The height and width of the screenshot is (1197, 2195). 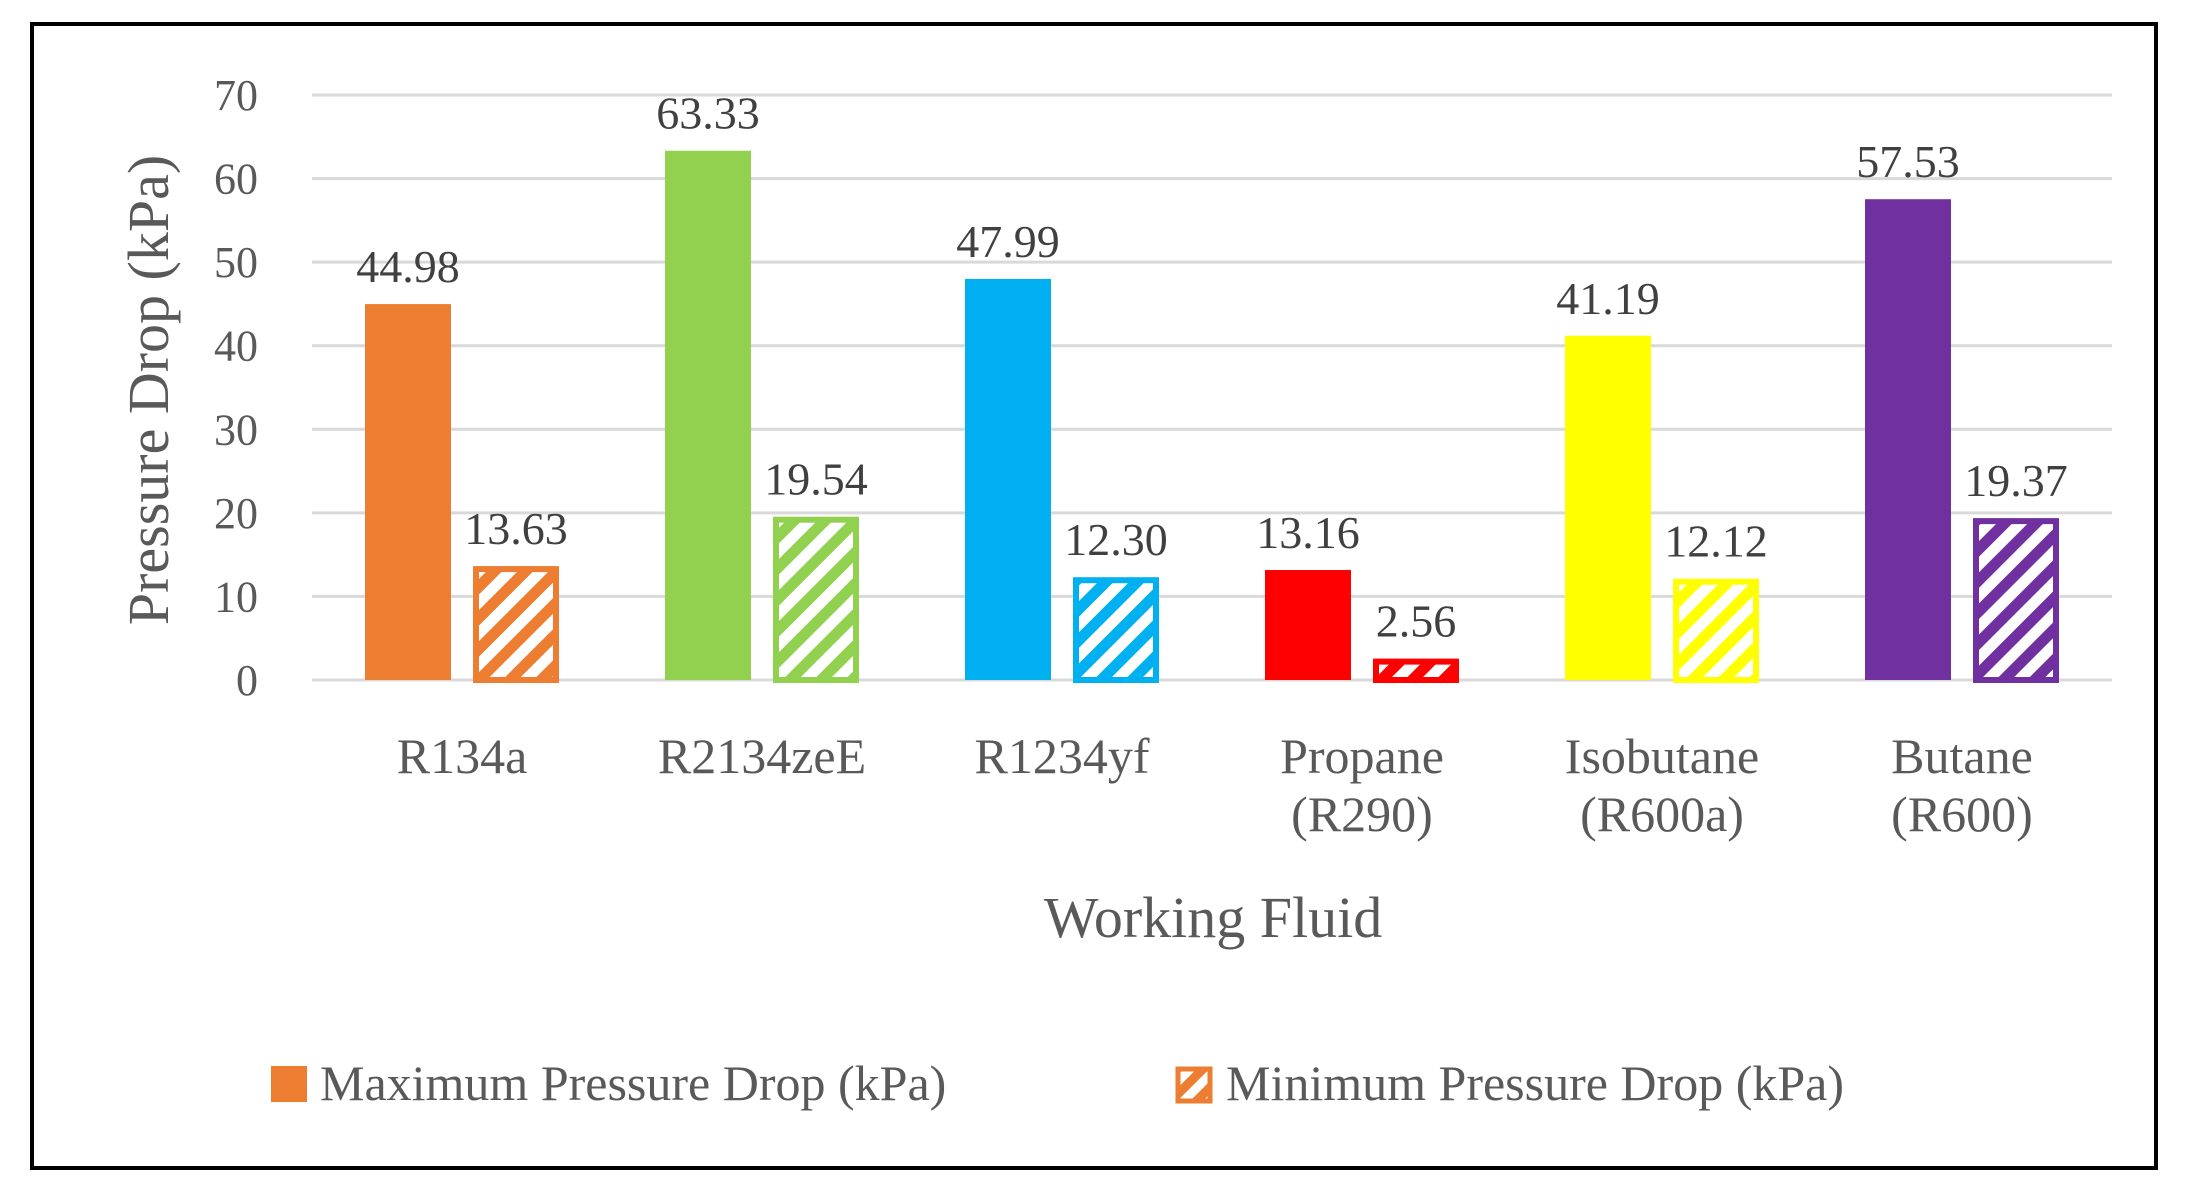 What do you see at coordinates (1116, 539) in the screenshot?
I see `min-value-label-2: 12.30` at bounding box center [1116, 539].